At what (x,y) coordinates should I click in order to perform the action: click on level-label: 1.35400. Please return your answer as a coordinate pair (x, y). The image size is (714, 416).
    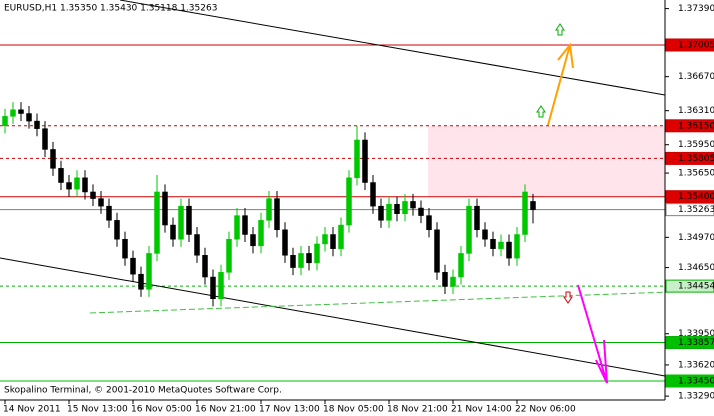
    Looking at the image, I should click on (696, 197).